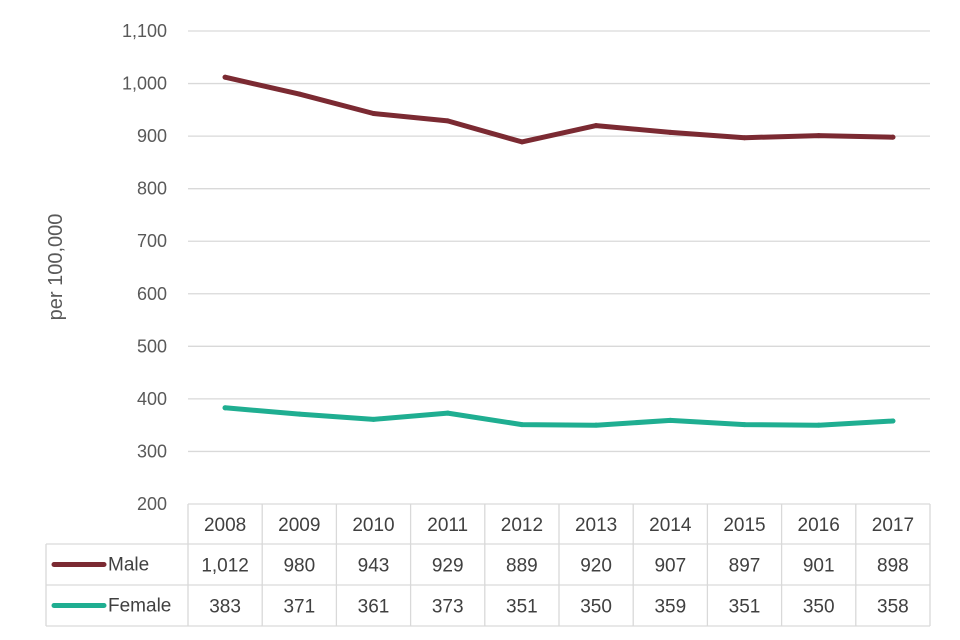 The image size is (960, 640). I want to click on y-axis-label: per 100,000, so click(56, 267).